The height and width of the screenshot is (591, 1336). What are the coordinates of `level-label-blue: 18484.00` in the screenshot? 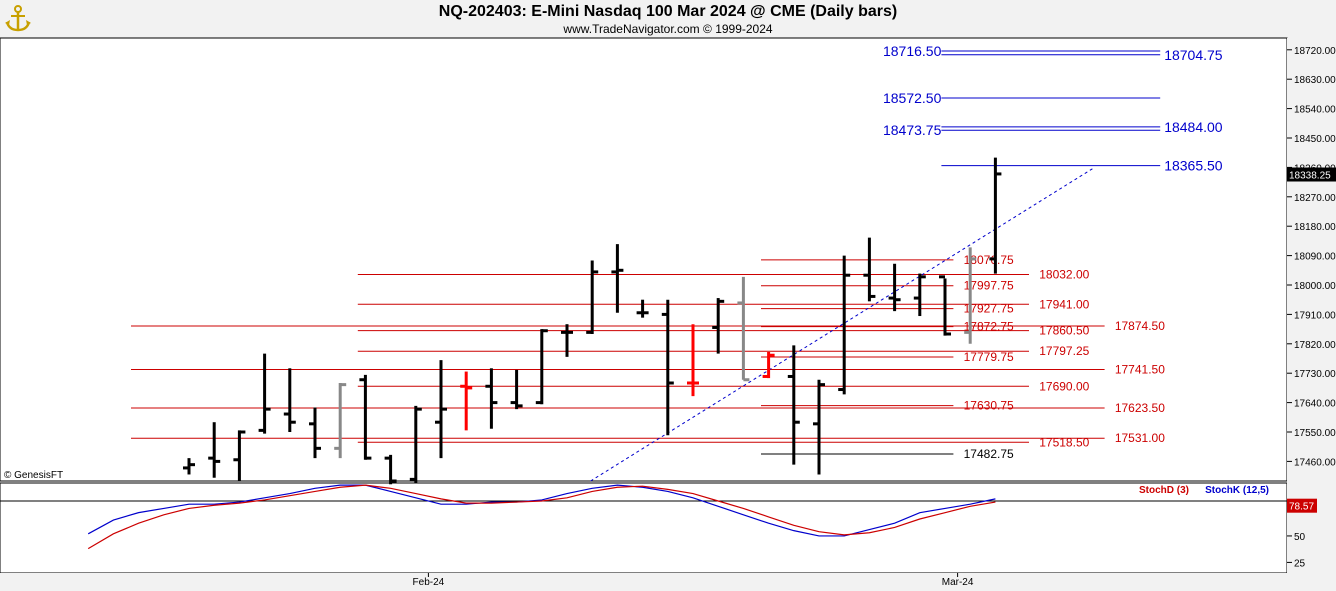 It's located at (1193, 127).